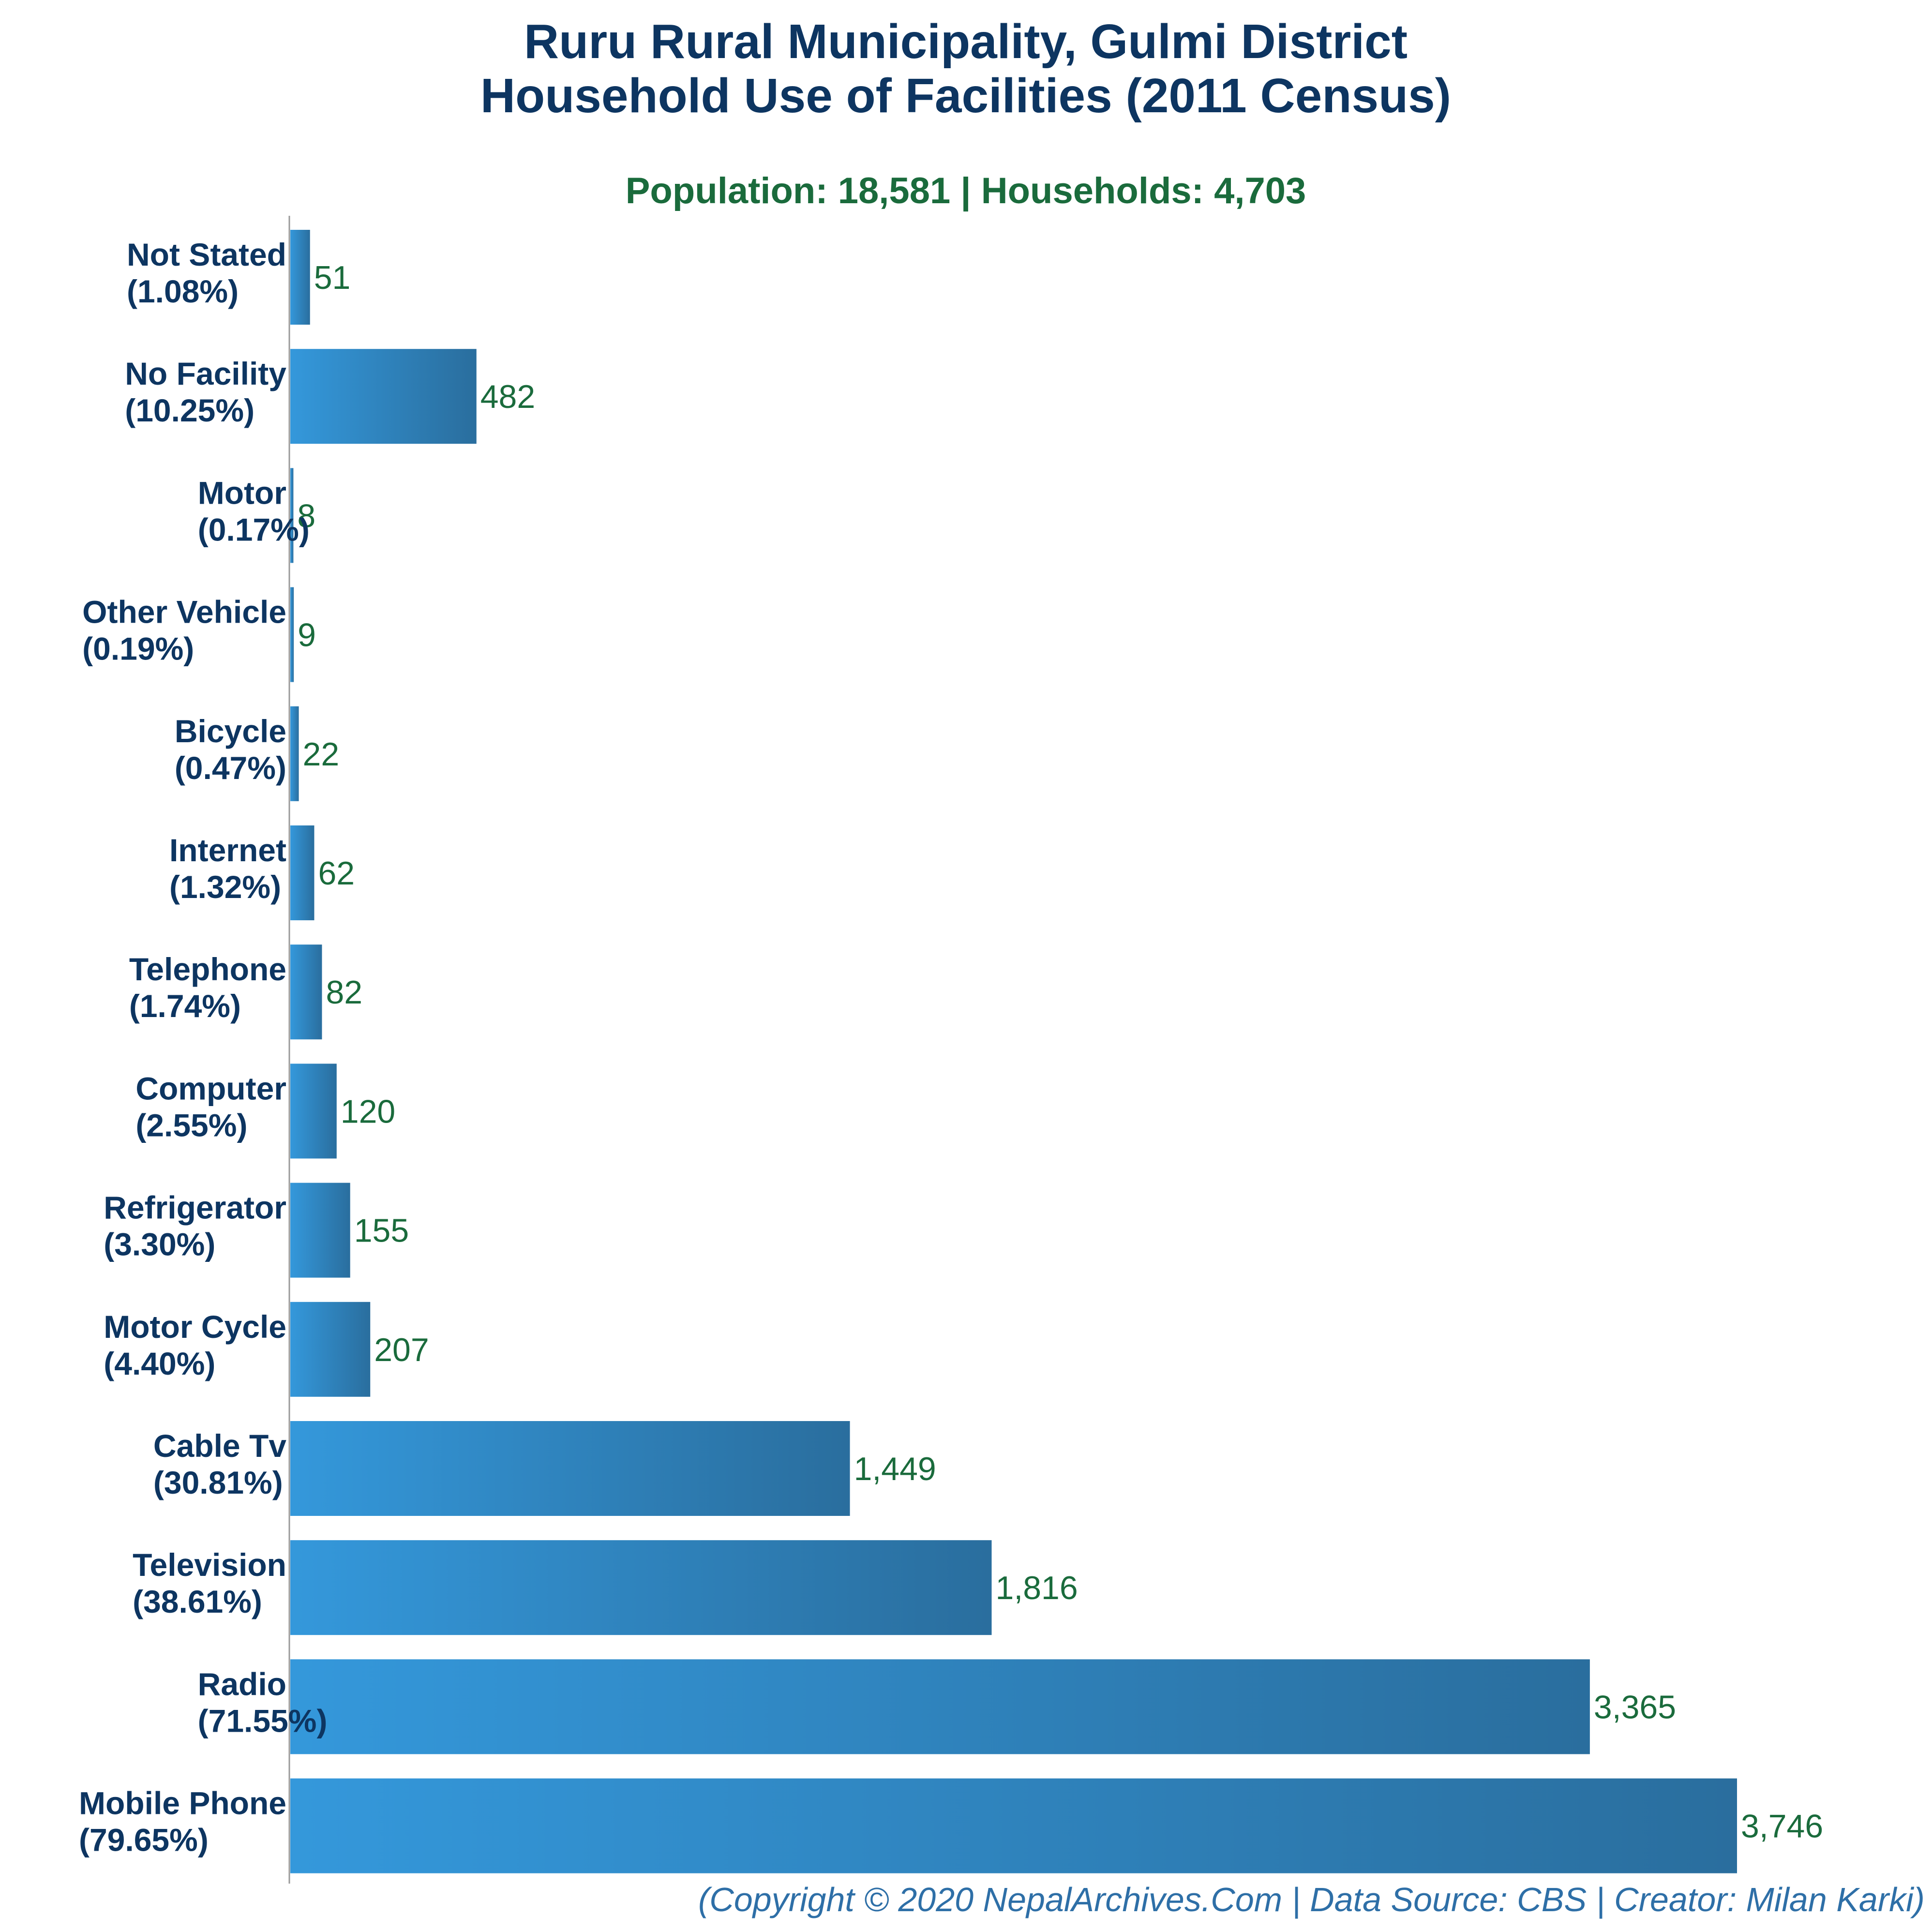  Describe the element at coordinates (966, 42) in the screenshot. I see `chart-title-line-1: Ruru Rural Municipality, Gulmi District` at that location.